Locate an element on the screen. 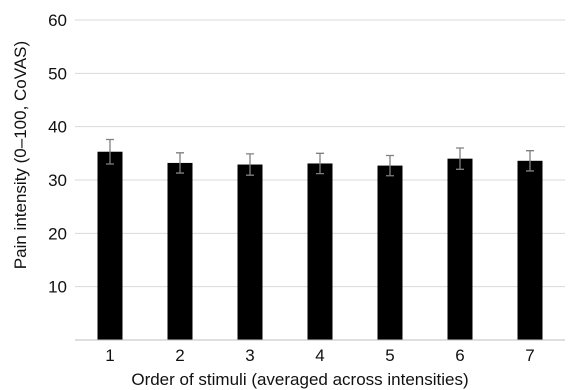 The height and width of the screenshot is (390, 575). error-bars is located at coordinates (320, 157).